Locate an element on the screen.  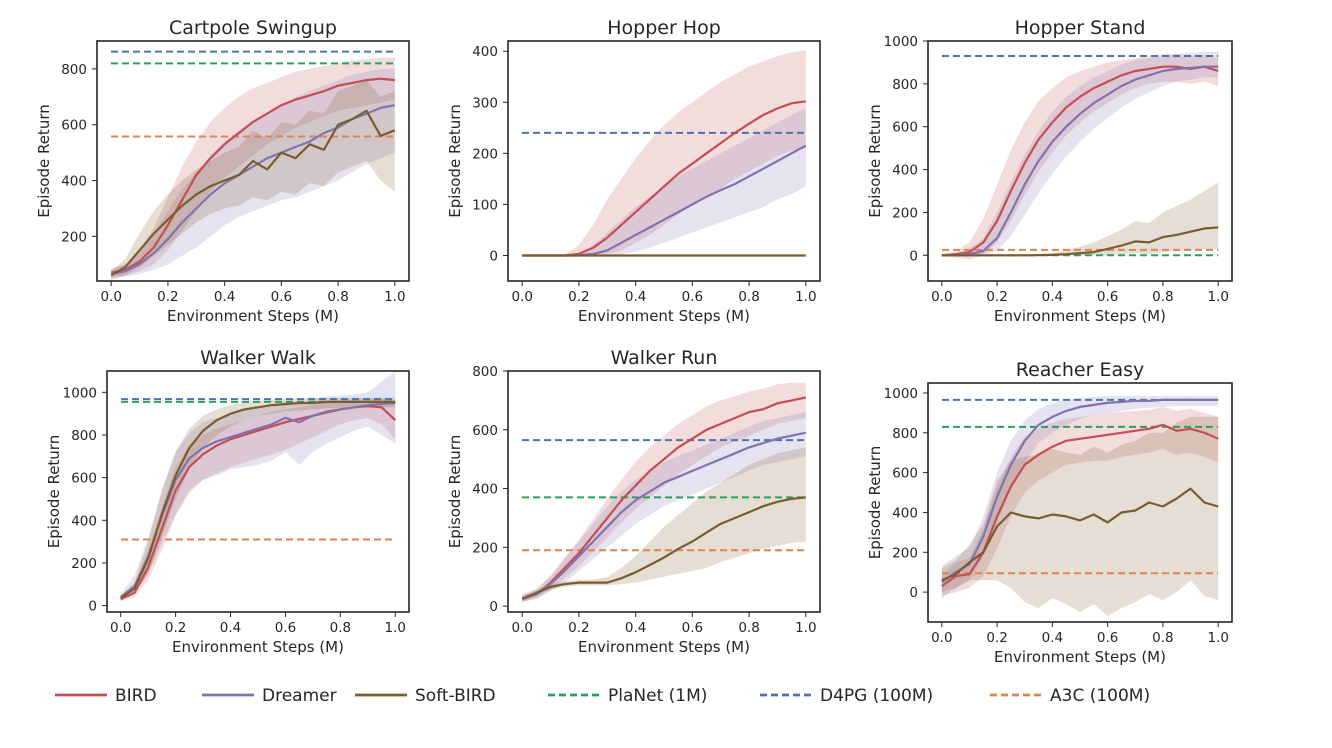
legend-label: D4PG (100M) is located at coordinates (876, 696).